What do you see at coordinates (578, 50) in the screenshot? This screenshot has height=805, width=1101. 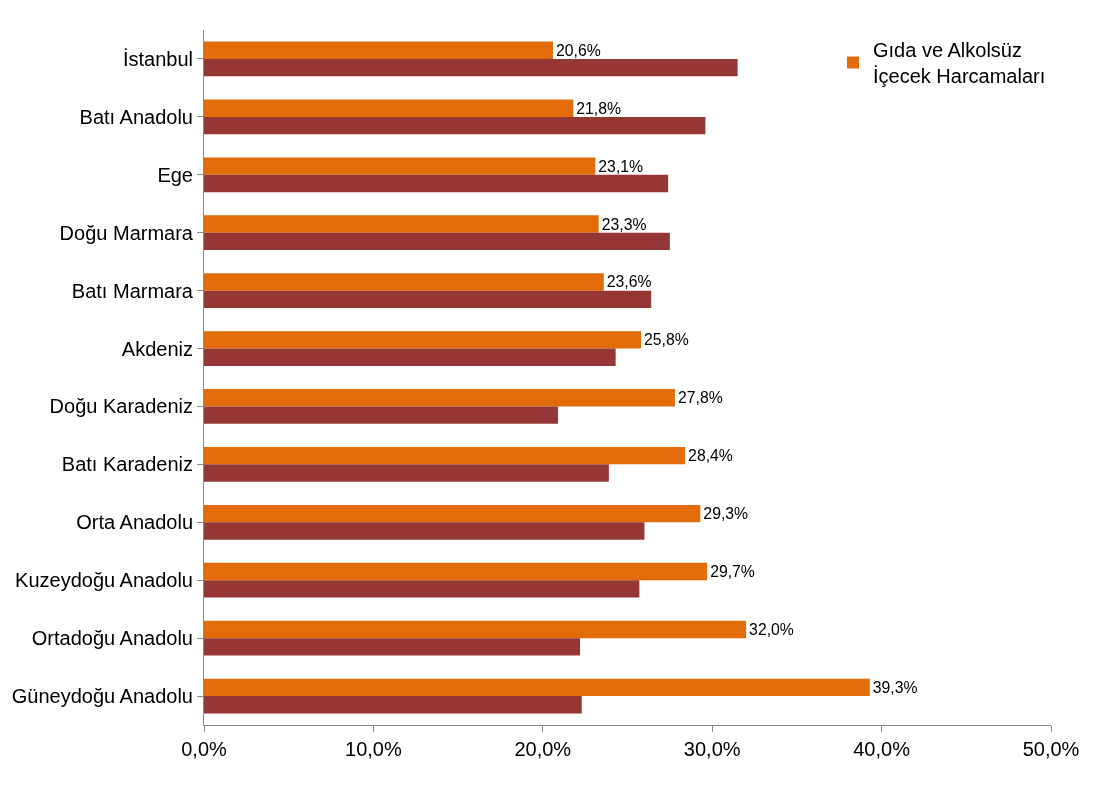 I see `data-label: 20,6%` at bounding box center [578, 50].